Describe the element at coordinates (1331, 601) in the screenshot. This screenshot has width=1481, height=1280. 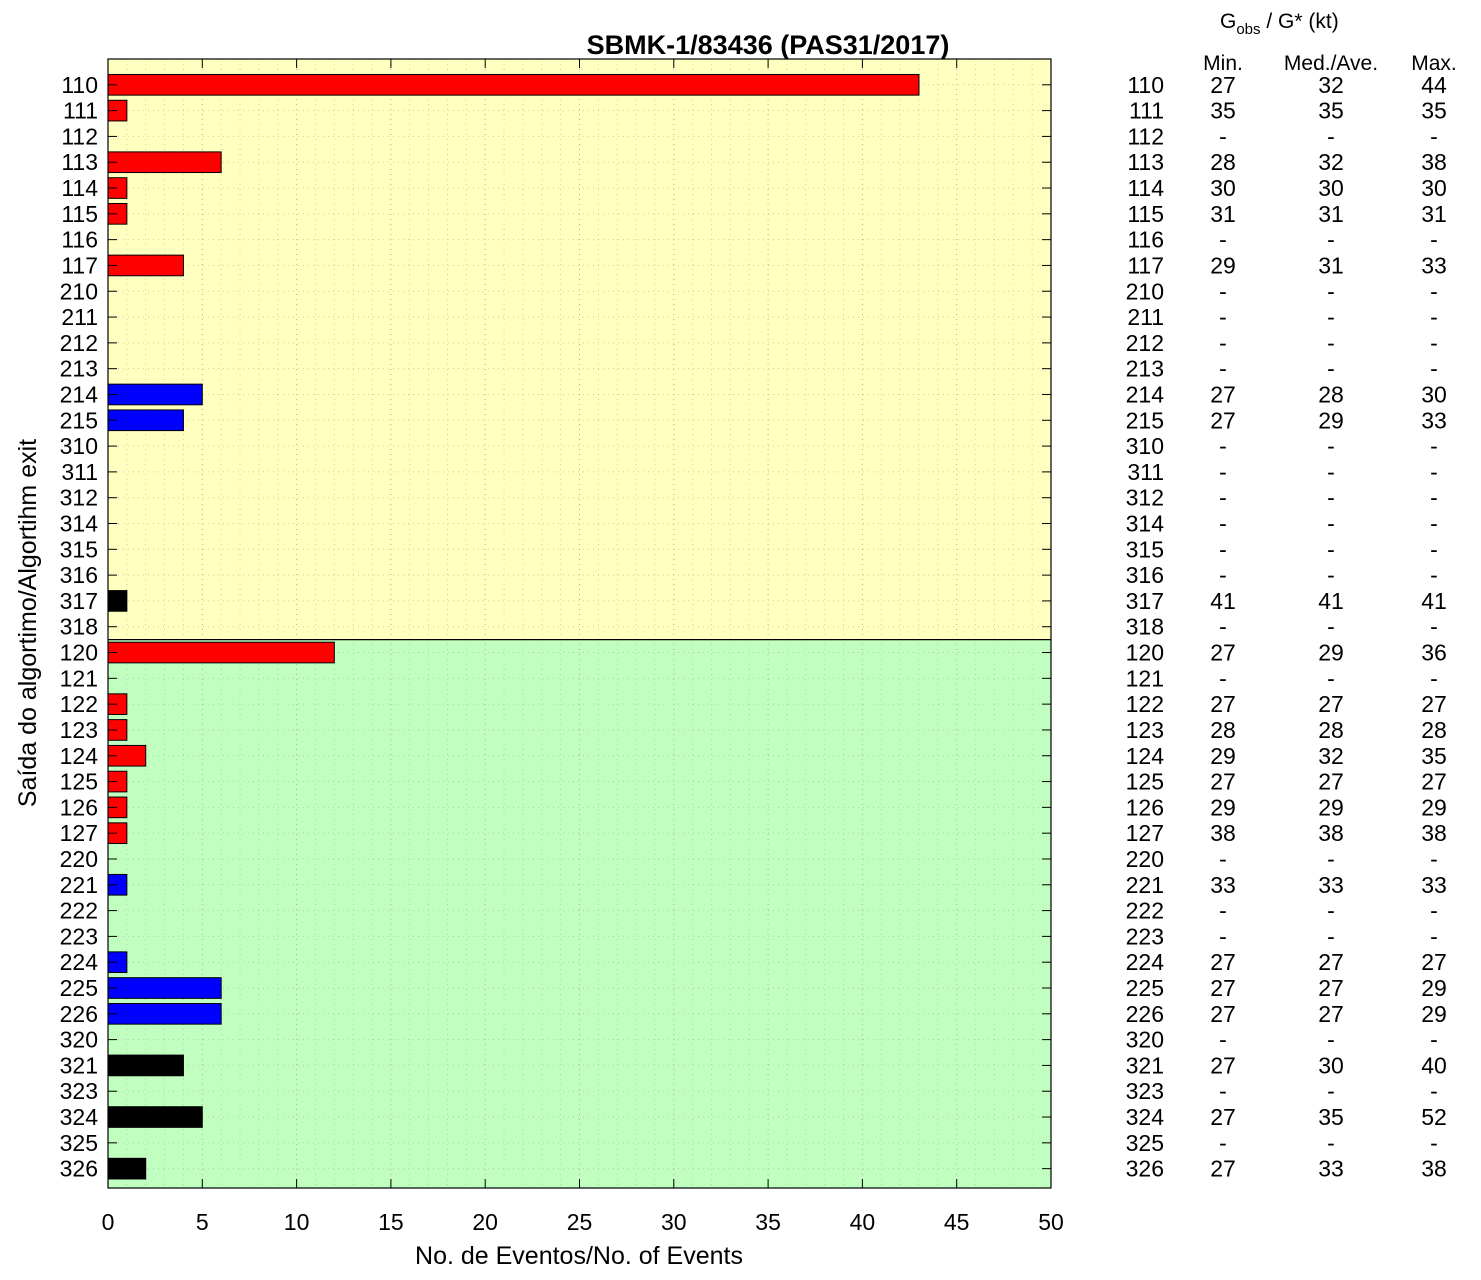
I see `table-cell-ave: 41` at that location.